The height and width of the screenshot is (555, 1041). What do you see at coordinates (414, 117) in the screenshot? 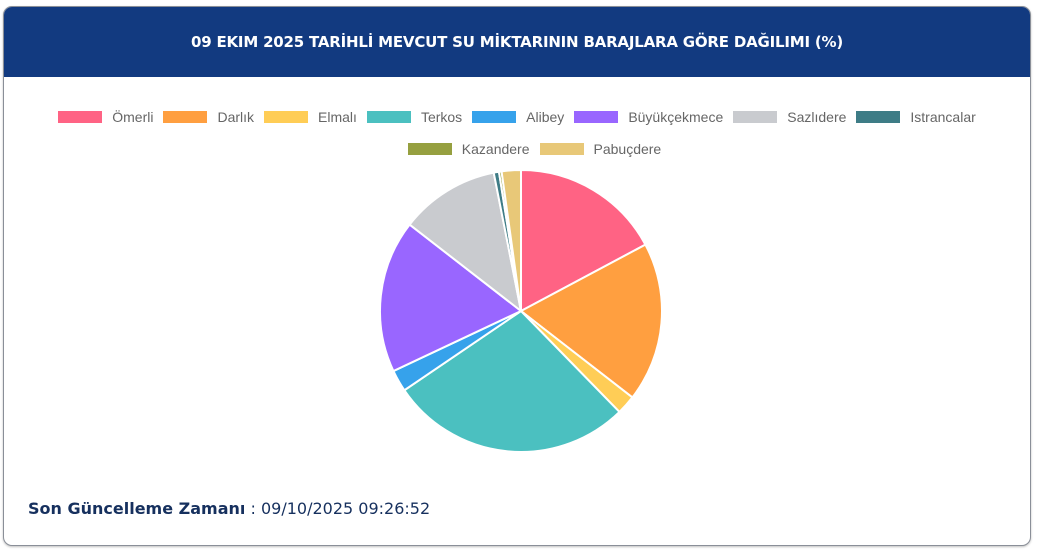
I see `legend-item: Terkos` at bounding box center [414, 117].